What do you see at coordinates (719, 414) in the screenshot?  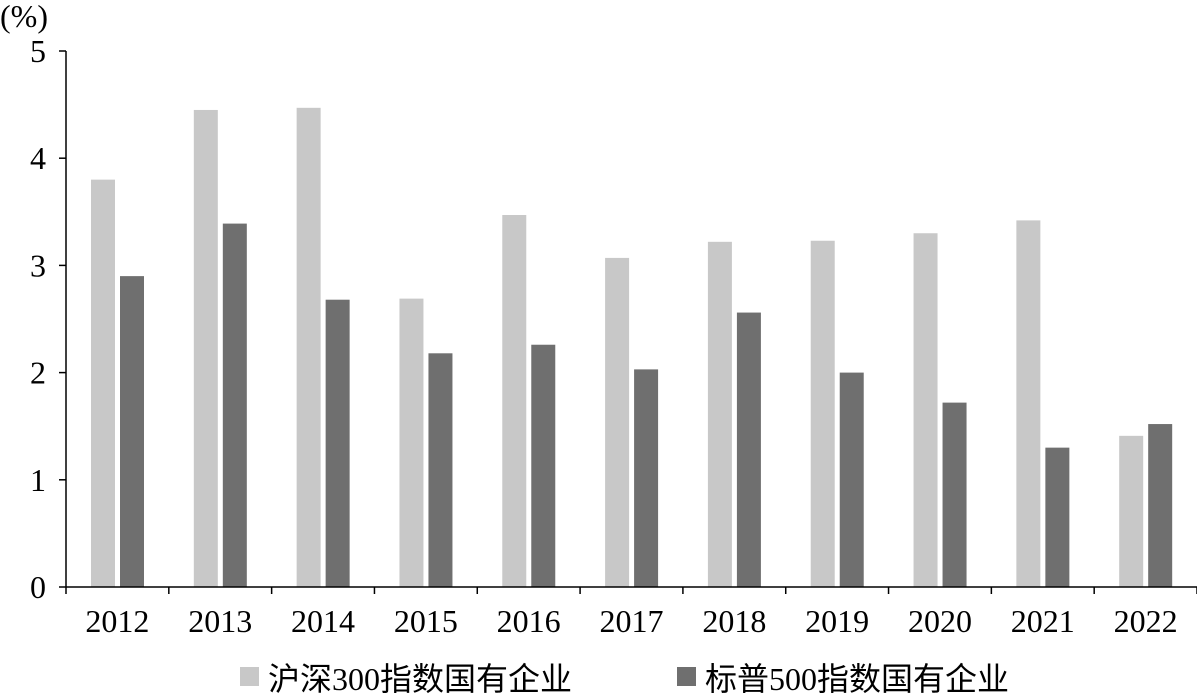 I see `bar-series1-2018` at bounding box center [719, 414].